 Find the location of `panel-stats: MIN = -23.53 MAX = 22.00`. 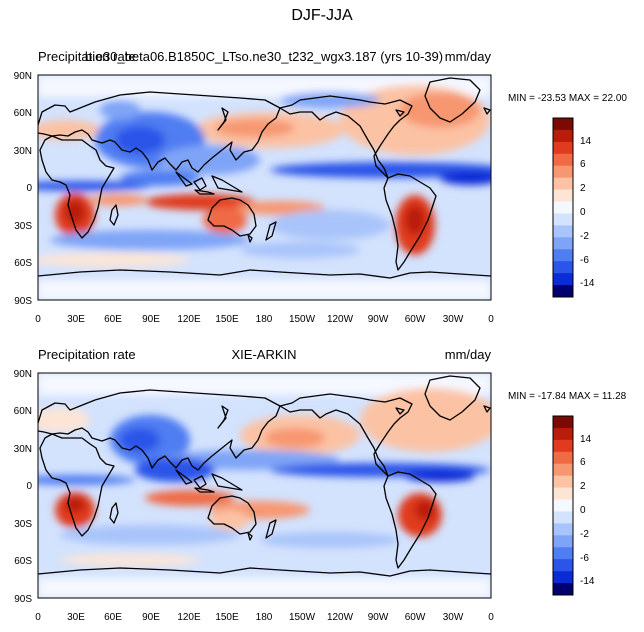

panel-stats: MIN = -23.53 MAX = 22.00 is located at coordinates (567, 98).